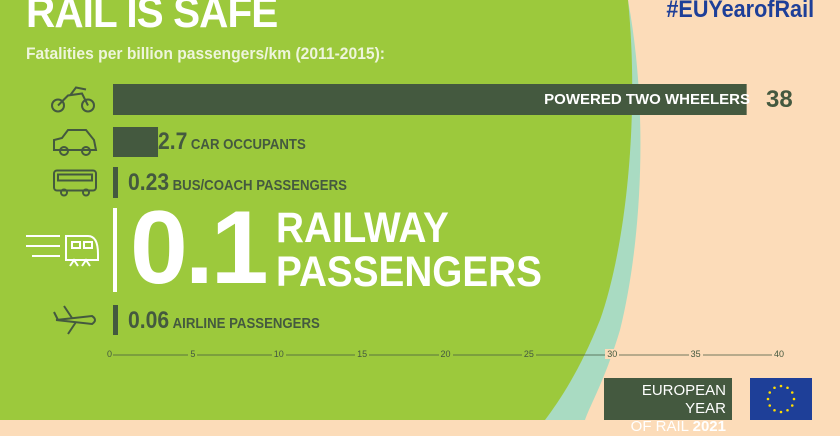  What do you see at coordinates (695, 354) in the screenshot?
I see `x-tick-label: 35` at bounding box center [695, 354].